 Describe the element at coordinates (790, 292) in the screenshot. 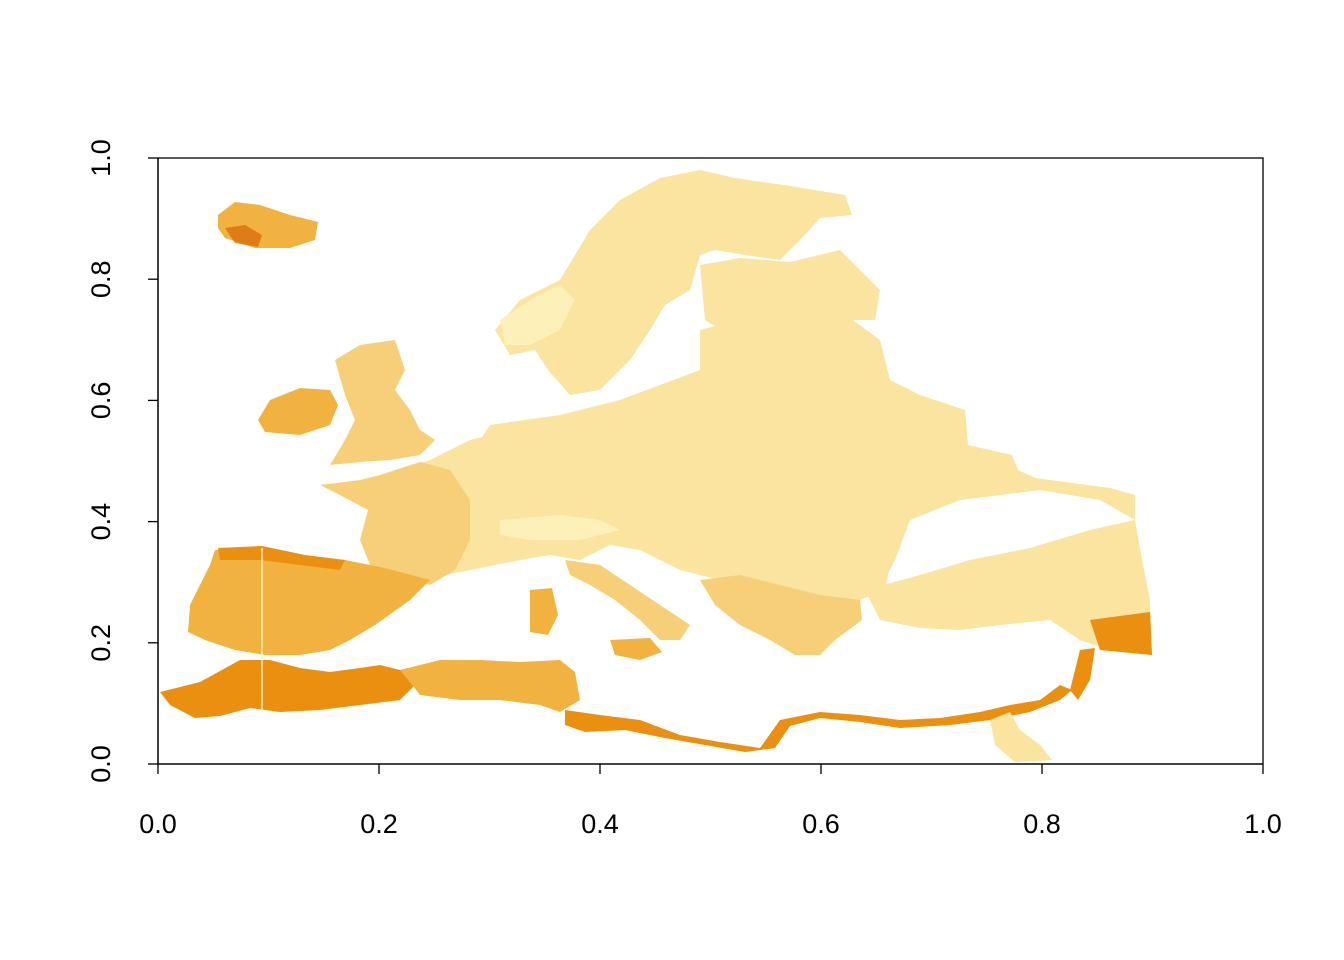

I see `region-finland` at that location.